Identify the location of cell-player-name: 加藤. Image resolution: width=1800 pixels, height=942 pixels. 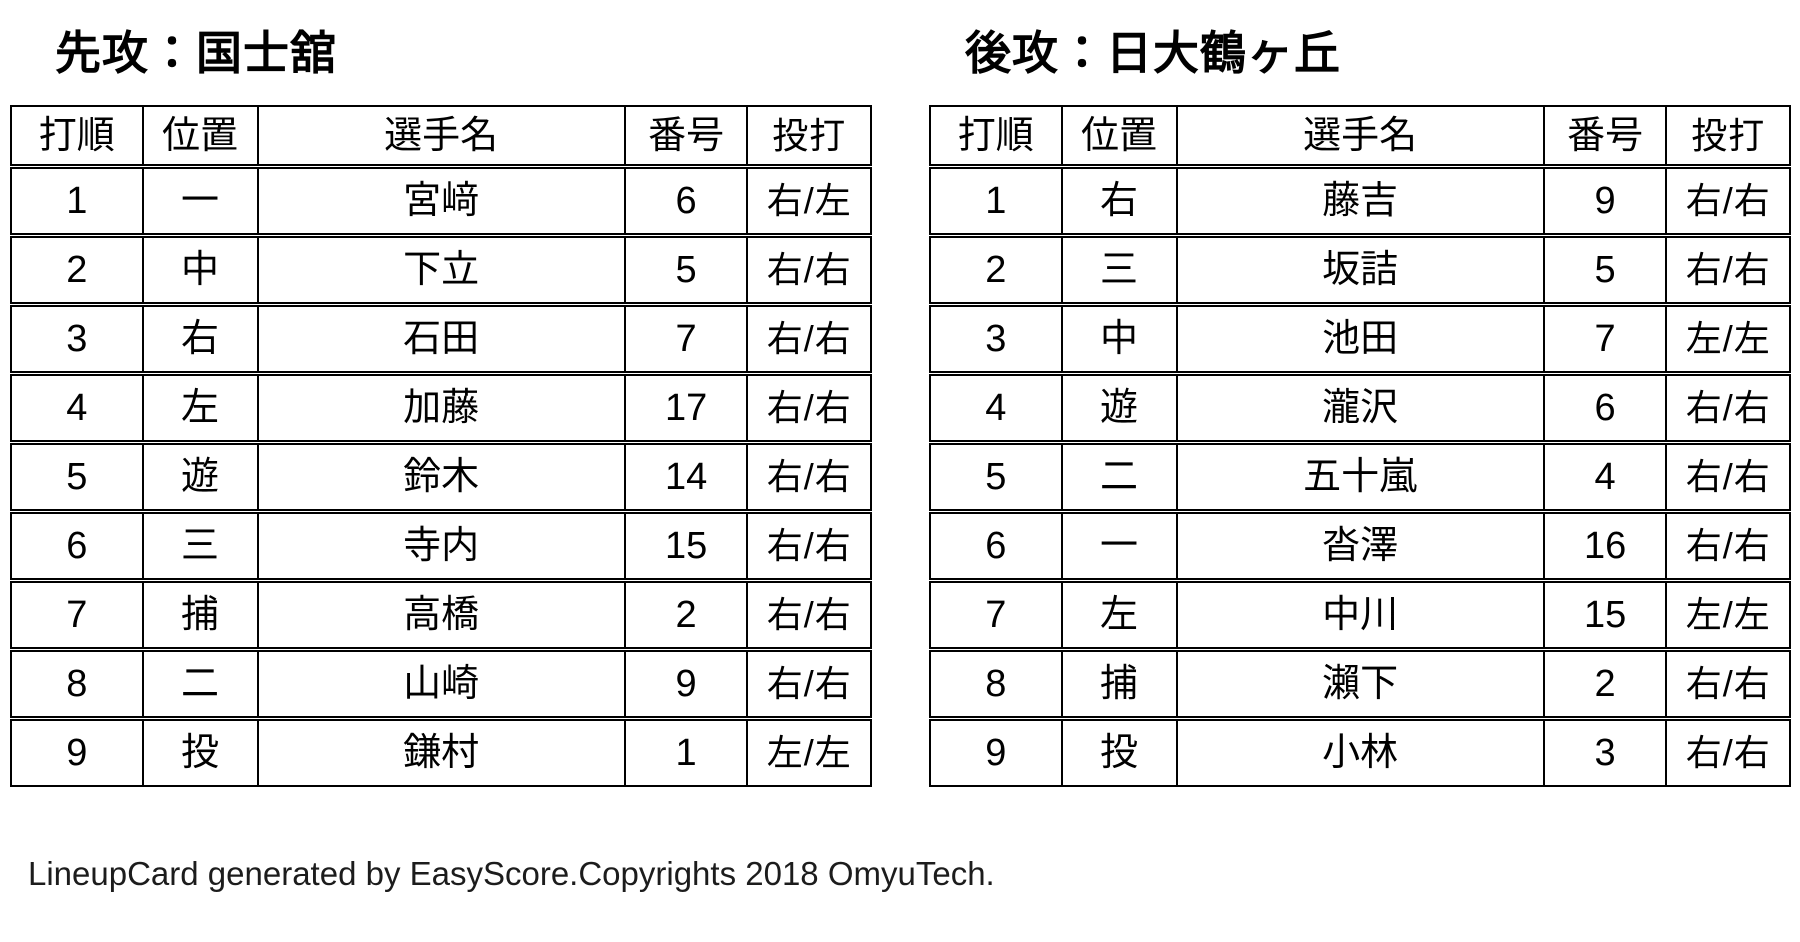
(440, 408).